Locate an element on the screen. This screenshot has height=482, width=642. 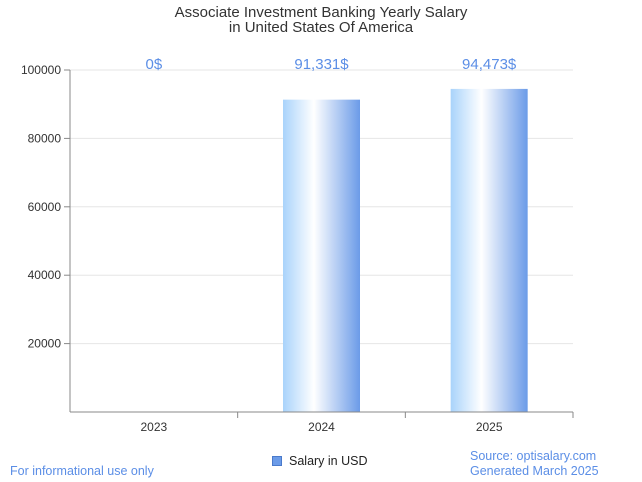
x-tick-label-2023: 2023 is located at coordinates (153, 427).